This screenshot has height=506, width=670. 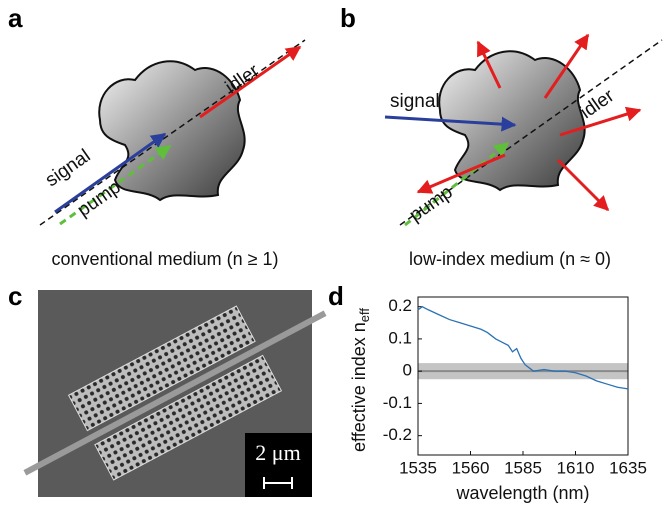 What do you see at coordinates (336, 296) in the screenshot?
I see `panel-letter: d` at bounding box center [336, 296].